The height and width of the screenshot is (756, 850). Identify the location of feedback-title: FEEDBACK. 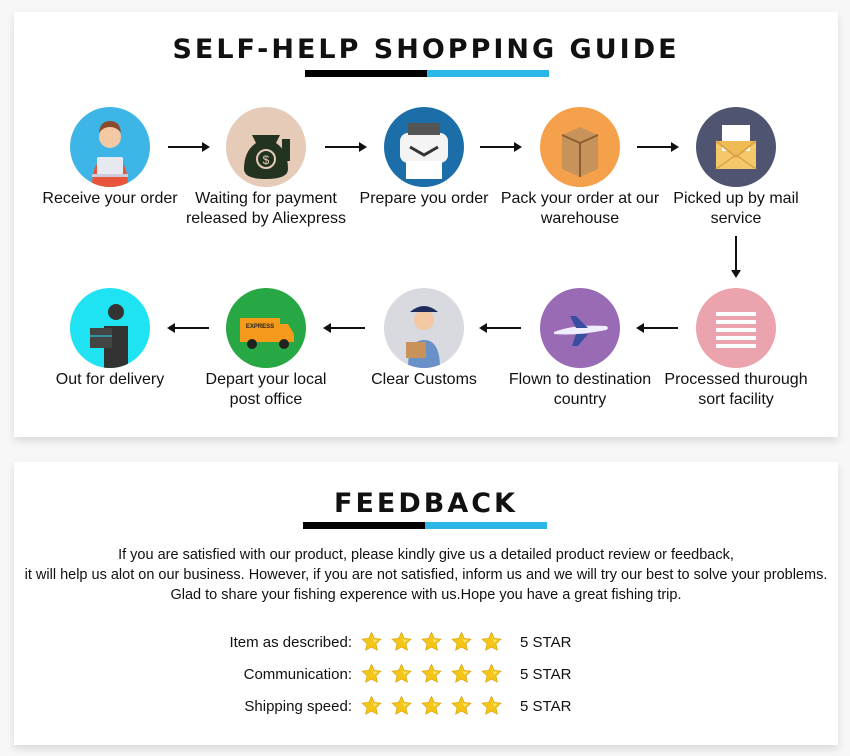
(426, 503).